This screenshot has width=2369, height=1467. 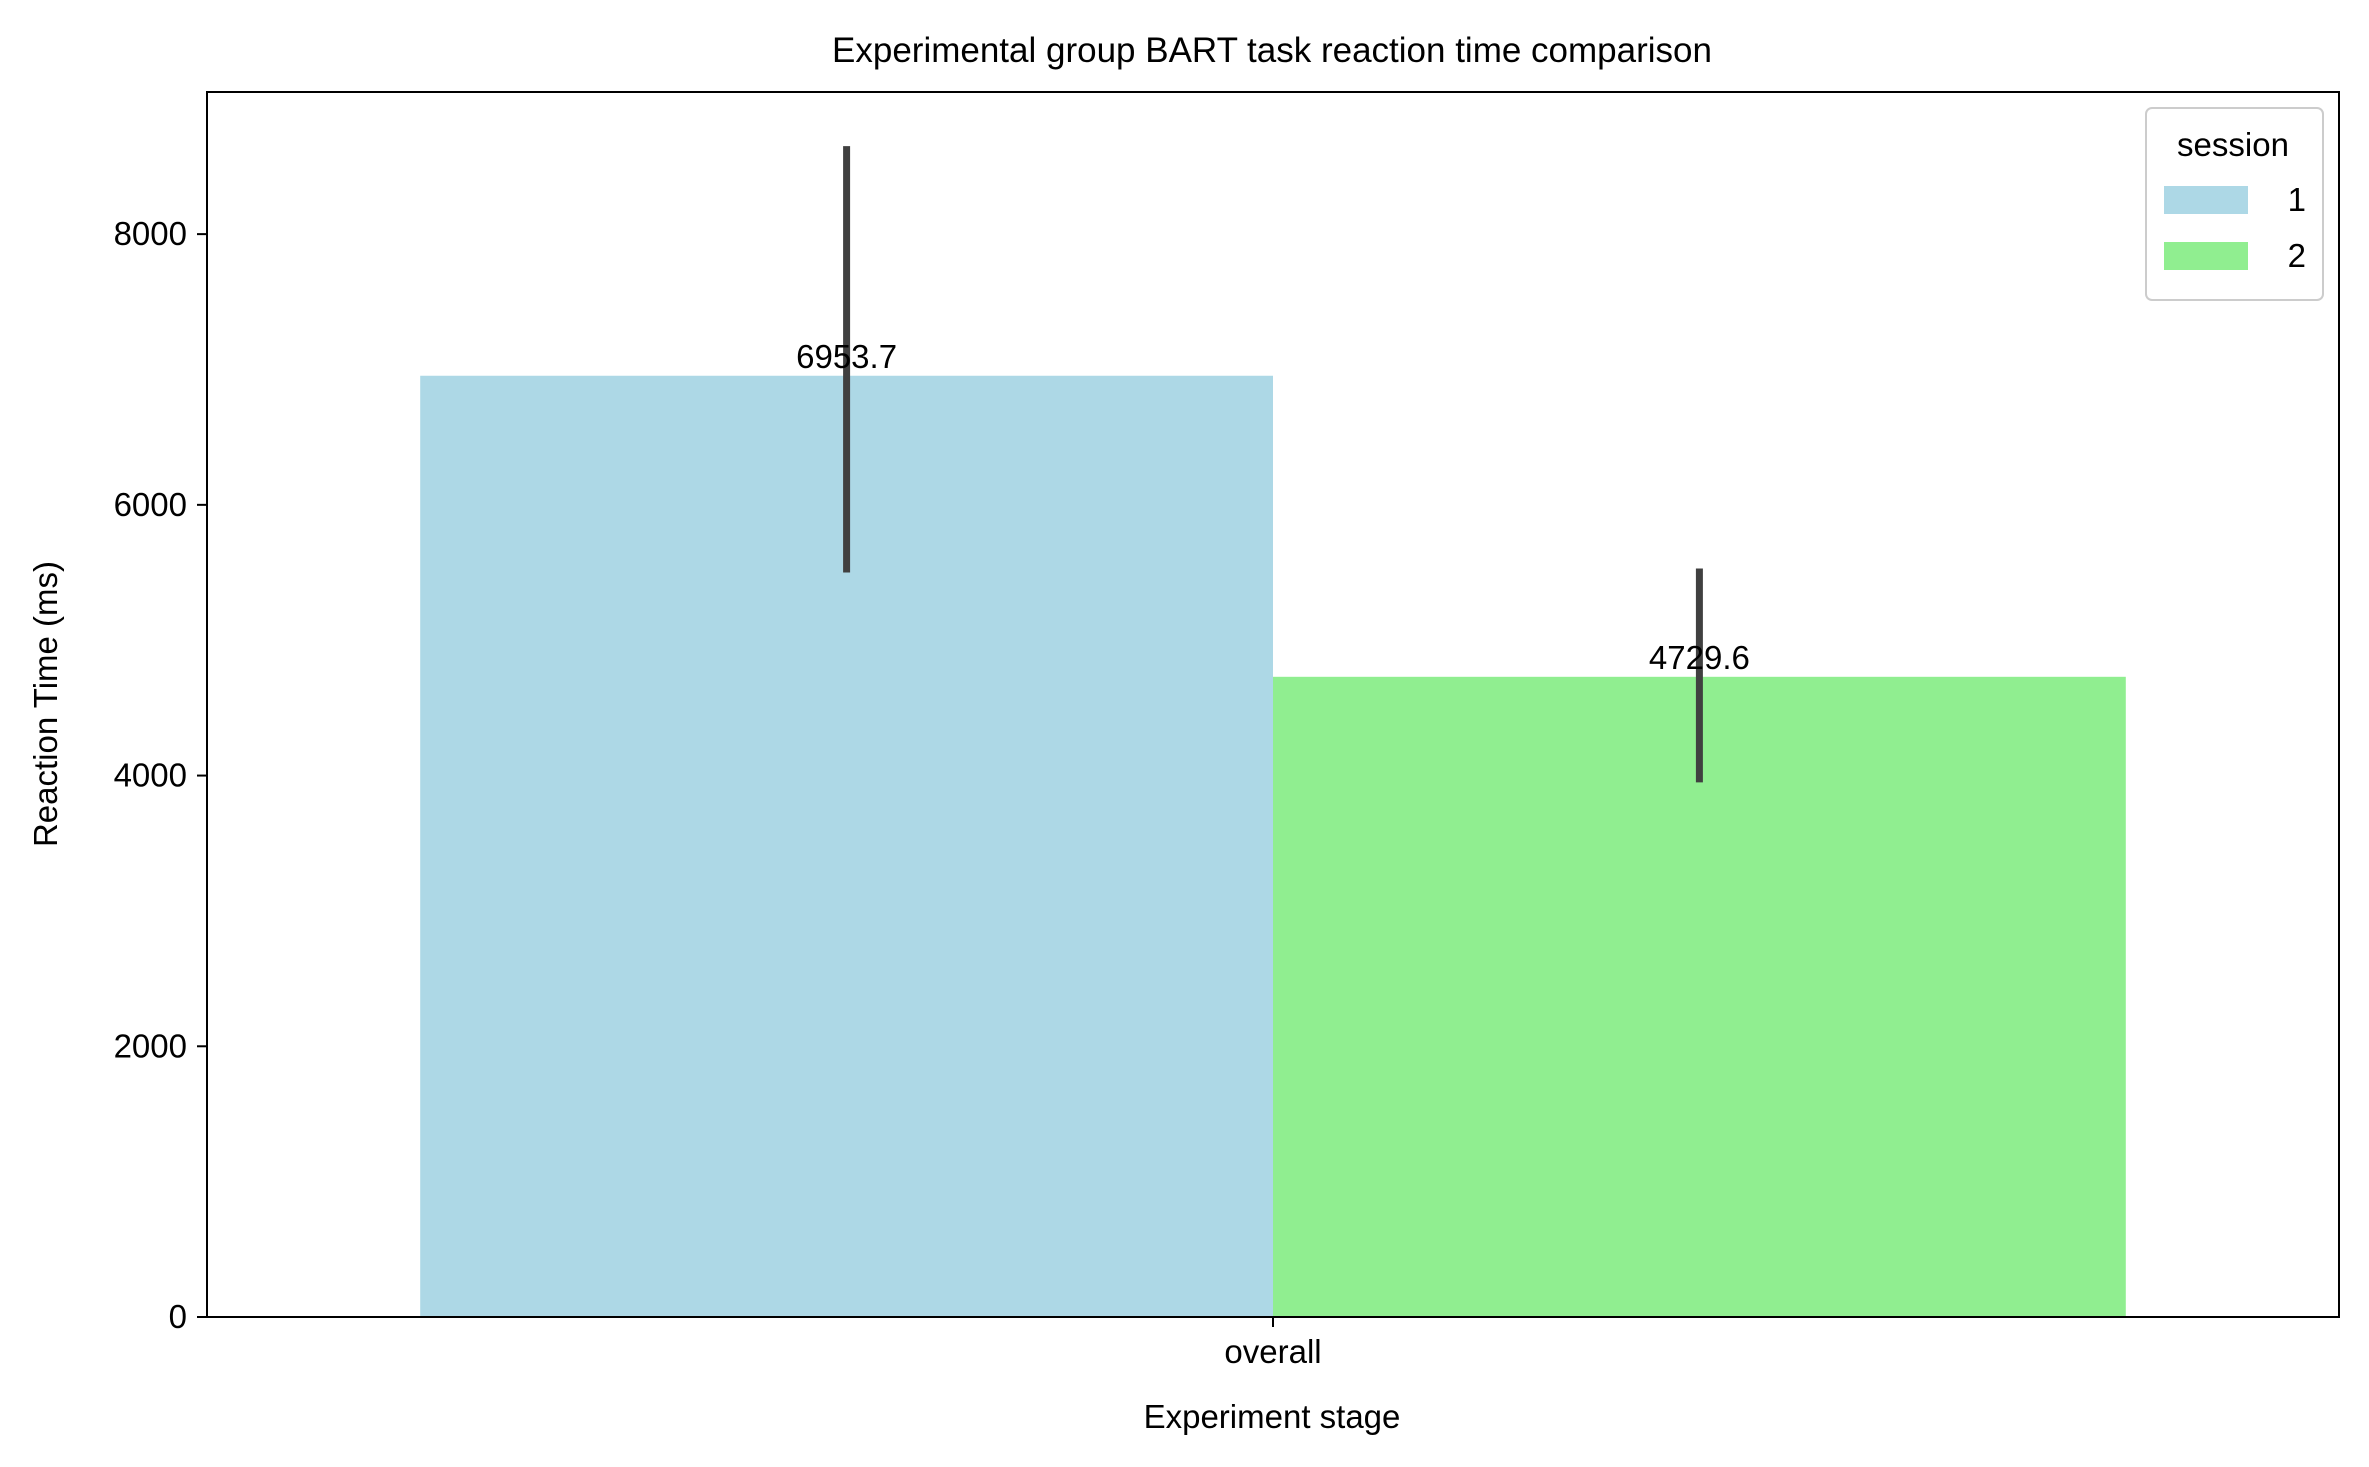 I want to click on x-axis-ticks: overall, so click(x=1273, y=1343).